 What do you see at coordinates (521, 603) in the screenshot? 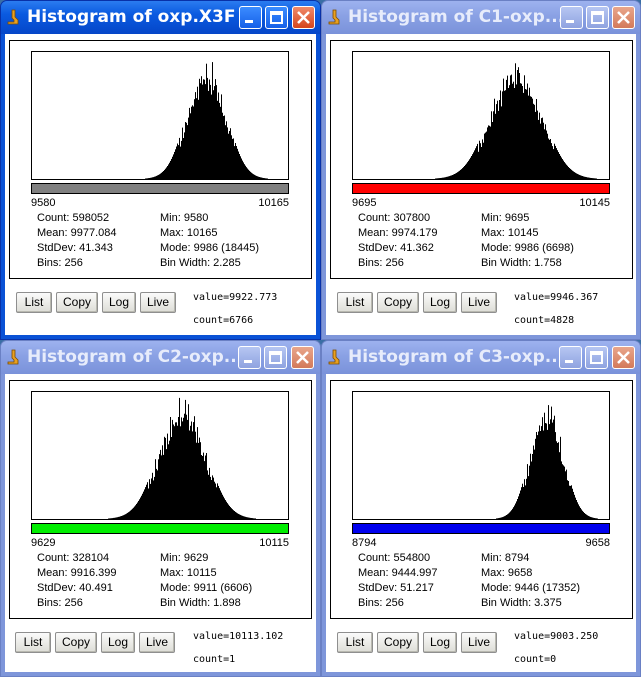
I see `stat-bin-width: Bin Width: 3.375` at bounding box center [521, 603].